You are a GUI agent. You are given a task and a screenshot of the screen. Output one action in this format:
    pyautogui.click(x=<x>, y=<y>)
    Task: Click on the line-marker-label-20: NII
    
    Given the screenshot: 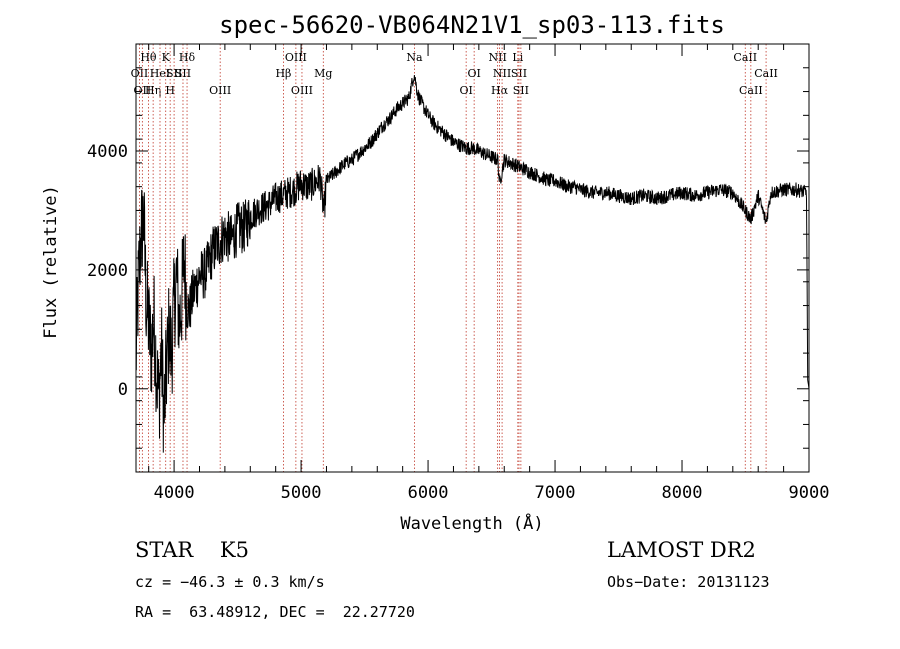 What is the action you would take?
    pyautogui.click(x=502, y=73)
    